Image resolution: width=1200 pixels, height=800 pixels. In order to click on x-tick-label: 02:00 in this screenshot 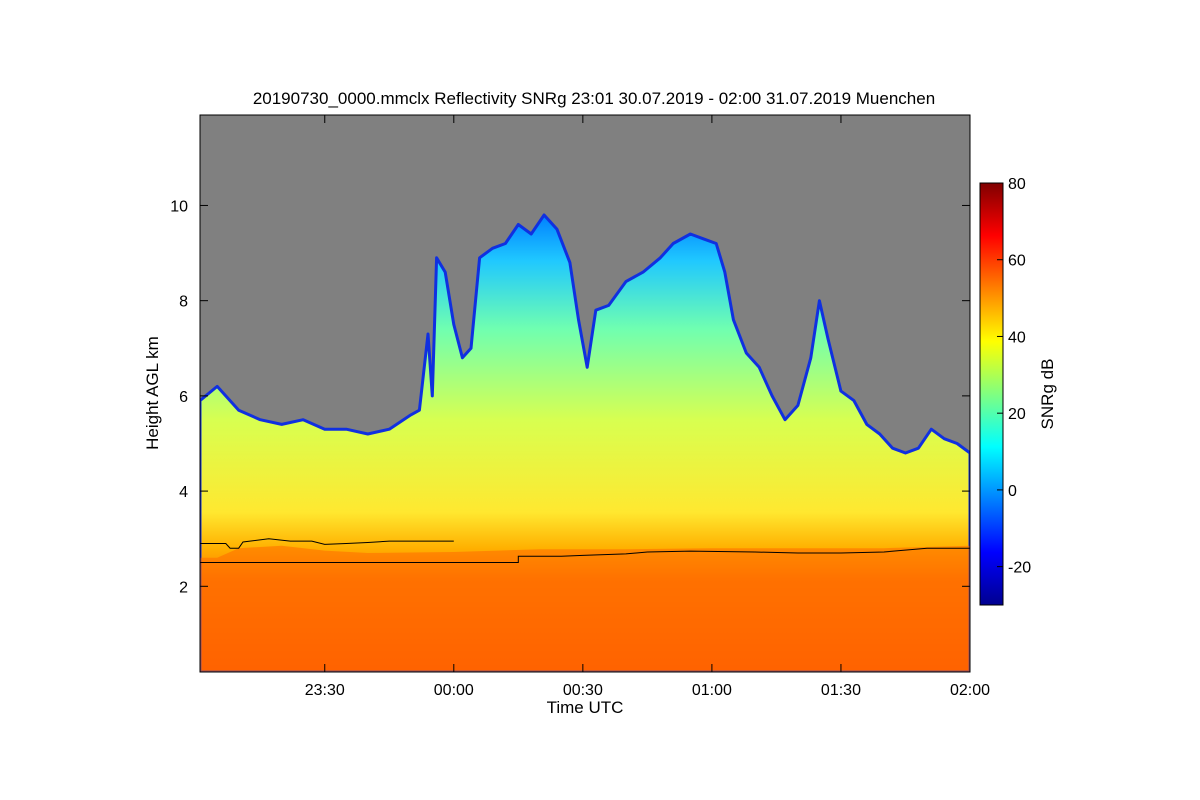, I will do `click(970, 690)`.